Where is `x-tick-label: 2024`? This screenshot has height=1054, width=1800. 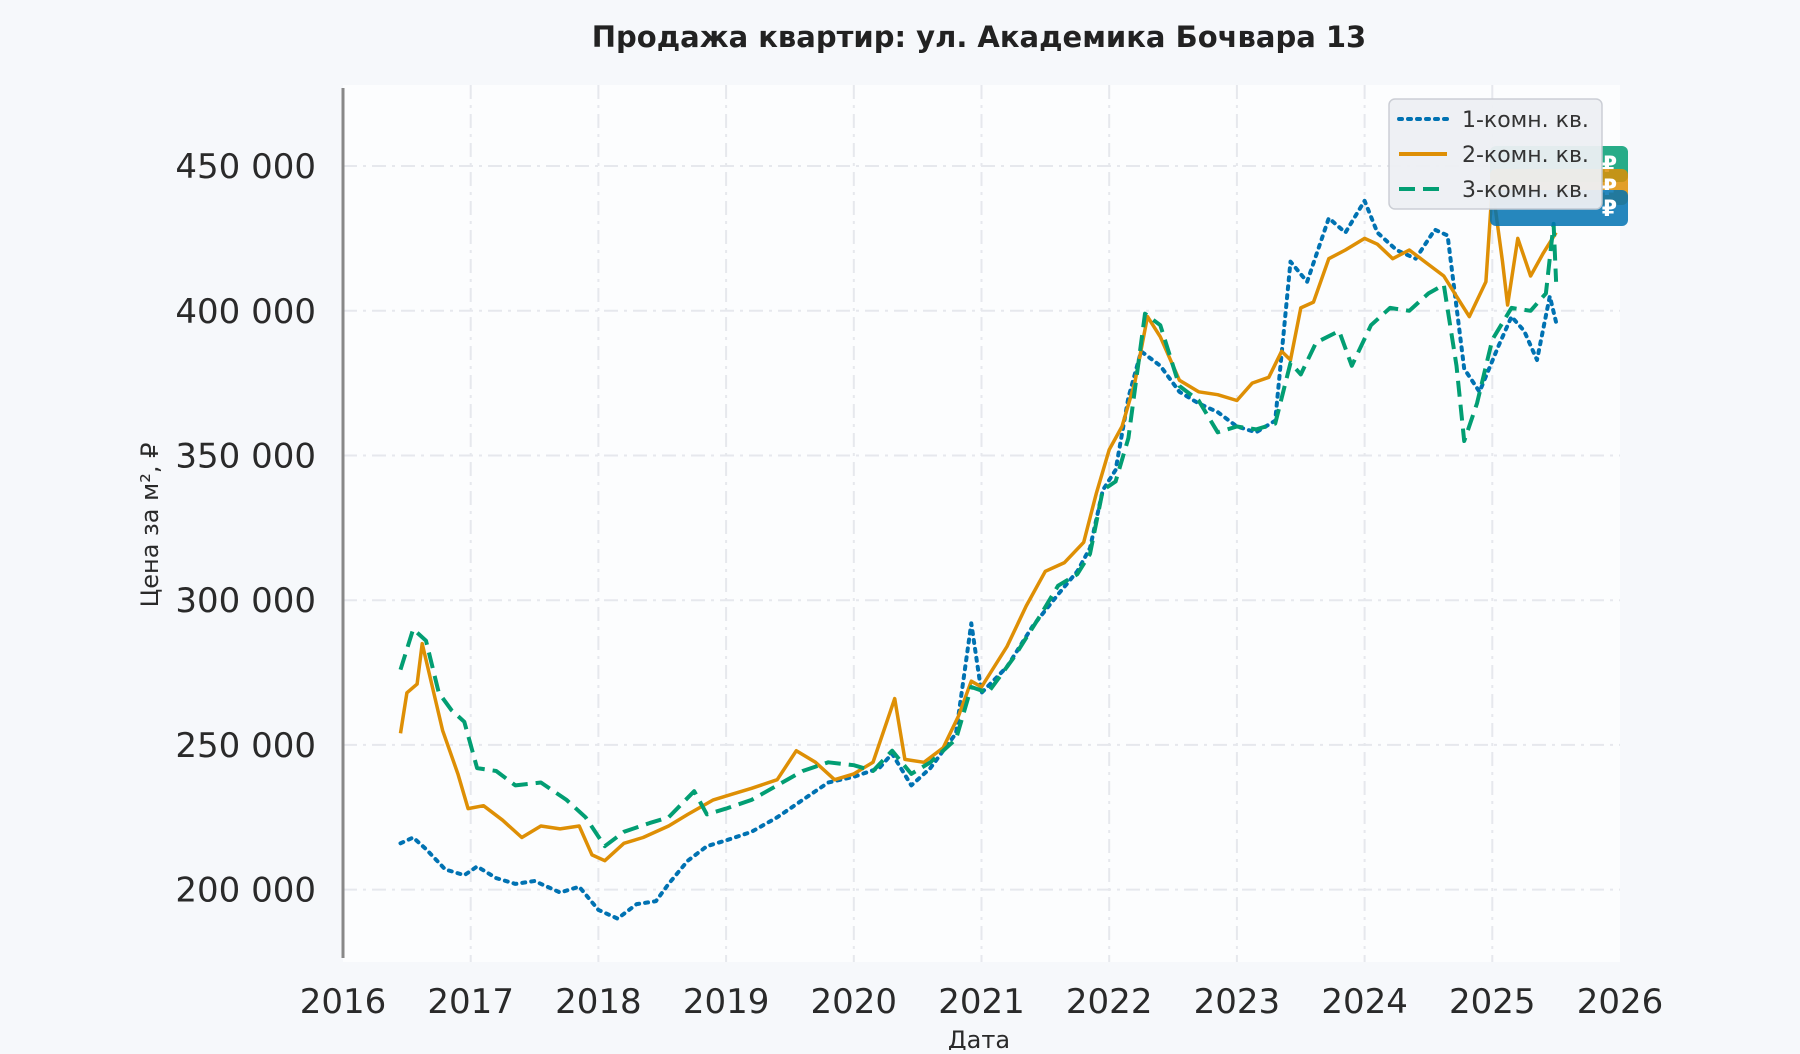 x-tick-label: 2024 is located at coordinates (1364, 1002).